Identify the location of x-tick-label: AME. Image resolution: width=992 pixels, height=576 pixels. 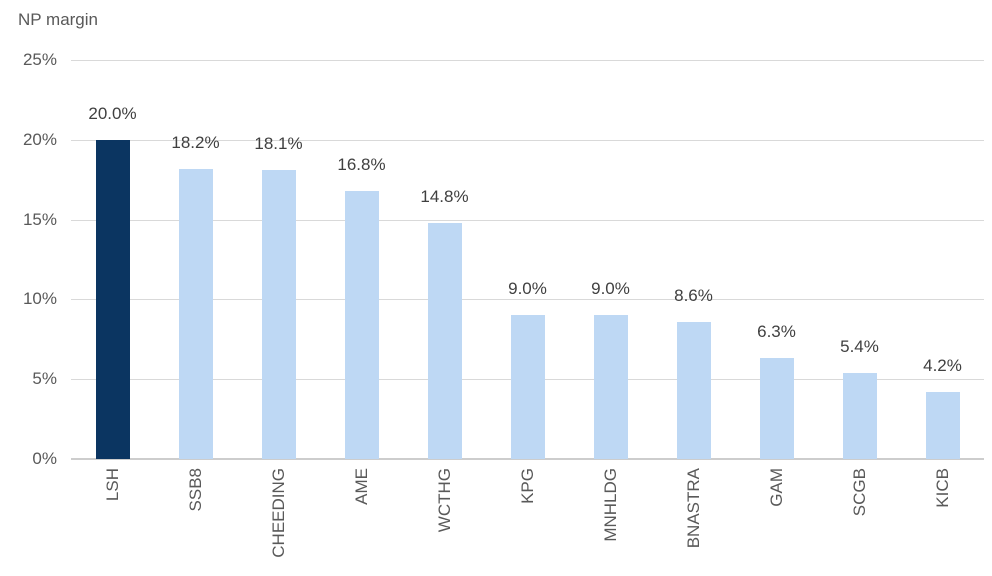
(361, 486).